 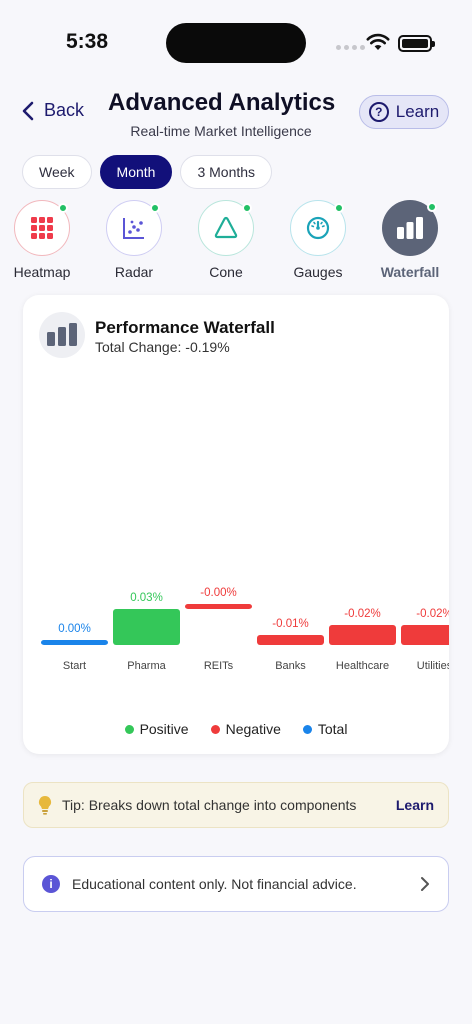 I want to click on card-subtitle: Total Change: -0.19%, so click(x=162, y=347).